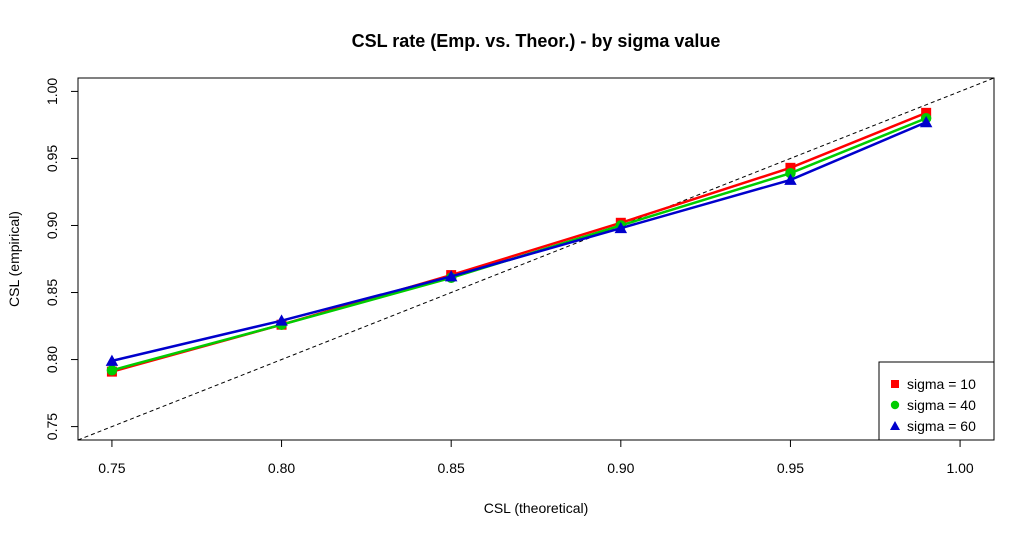  Describe the element at coordinates (941, 405) in the screenshot. I see `legend-entry: sigma = 40` at that location.